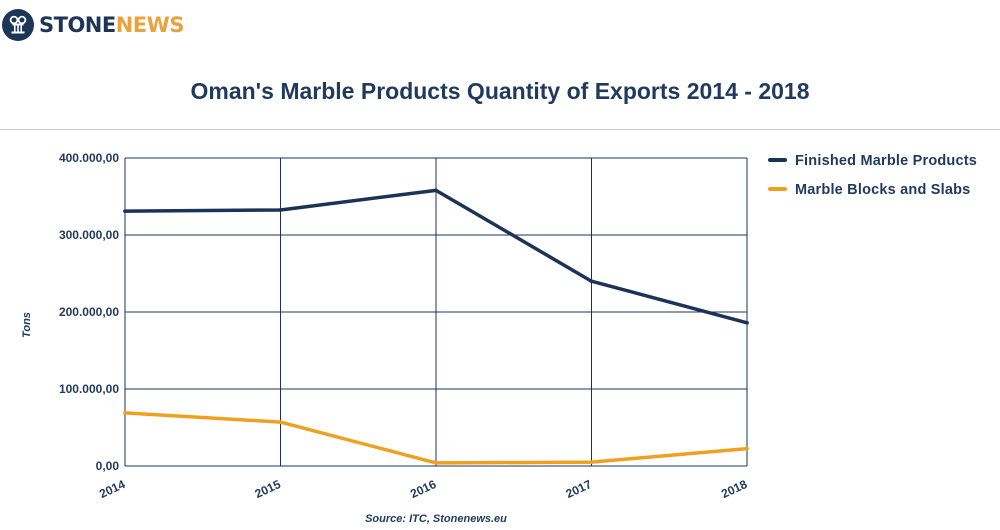 The width and height of the screenshot is (1000, 530). I want to click on x-tick-label-3: 2017, so click(579, 489).